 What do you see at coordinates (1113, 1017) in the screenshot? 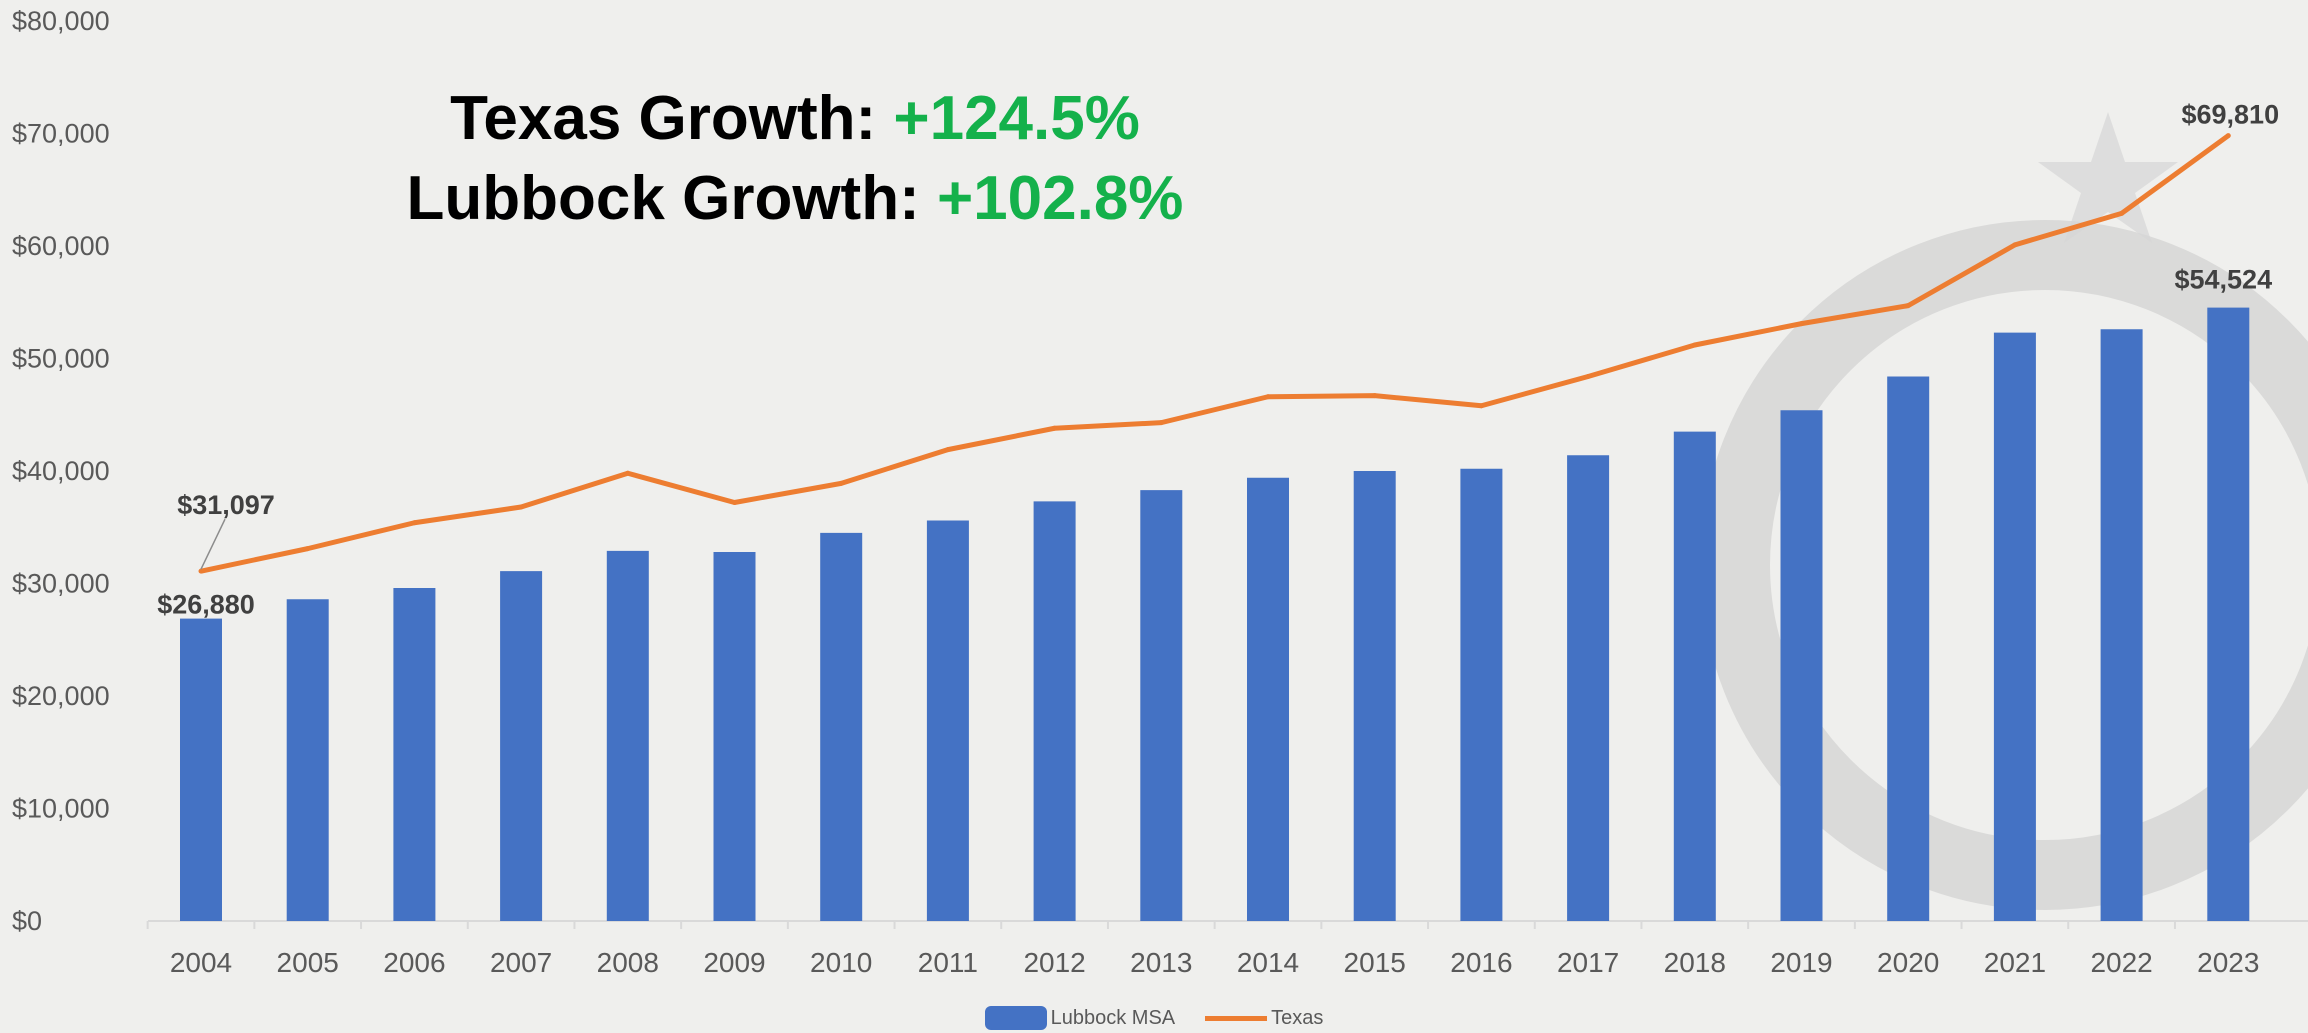
I see `legend-label-lubbock: Lubbock MSA` at bounding box center [1113, 1017].